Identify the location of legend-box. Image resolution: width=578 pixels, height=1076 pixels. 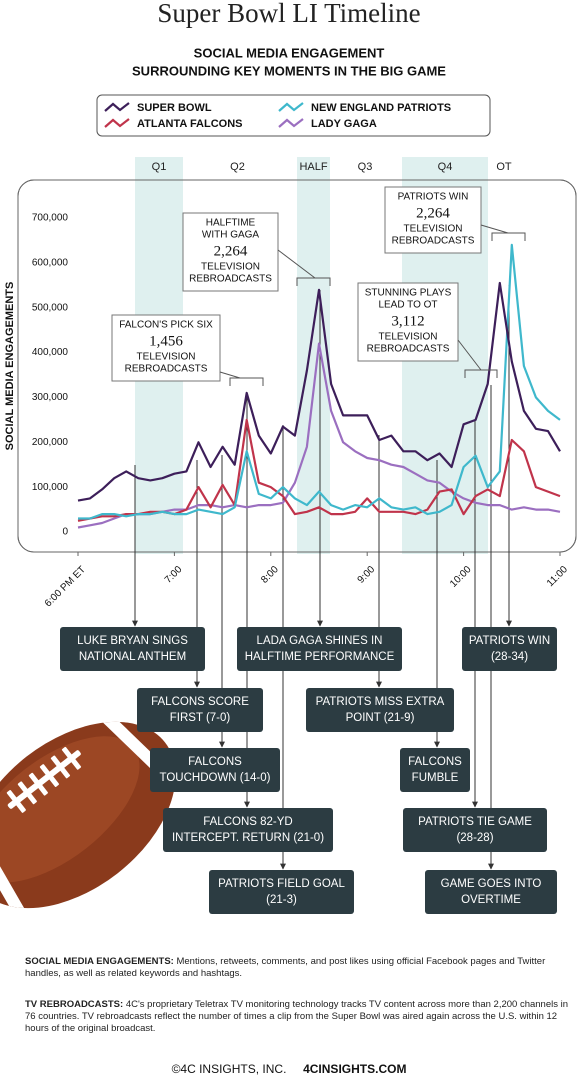
(293, 115).